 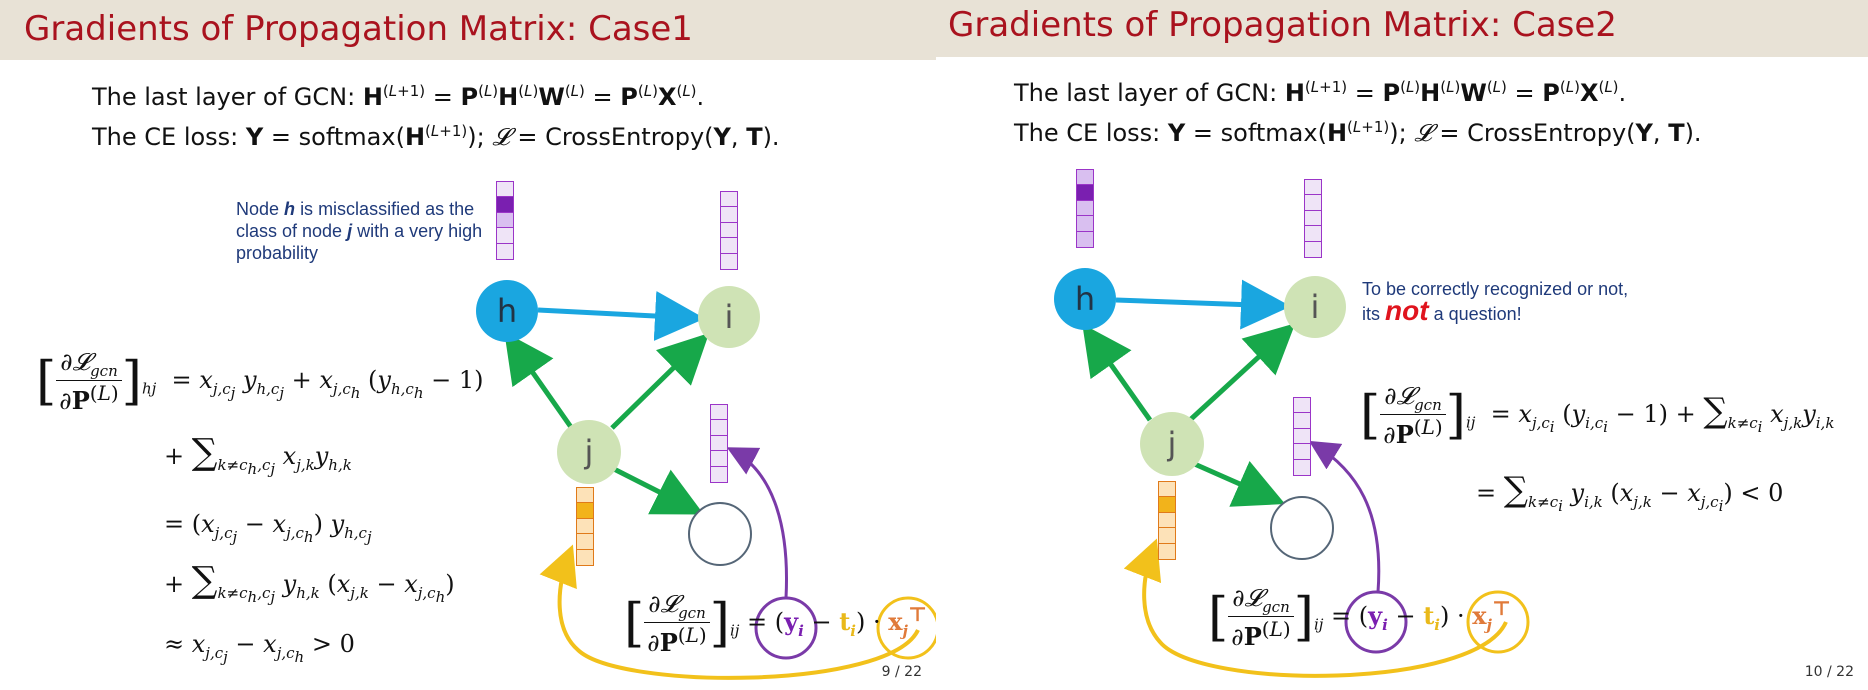 I want to click on slide-title: Gradients of Propagation Matrix: Case2, so click(x=1282, y=25).